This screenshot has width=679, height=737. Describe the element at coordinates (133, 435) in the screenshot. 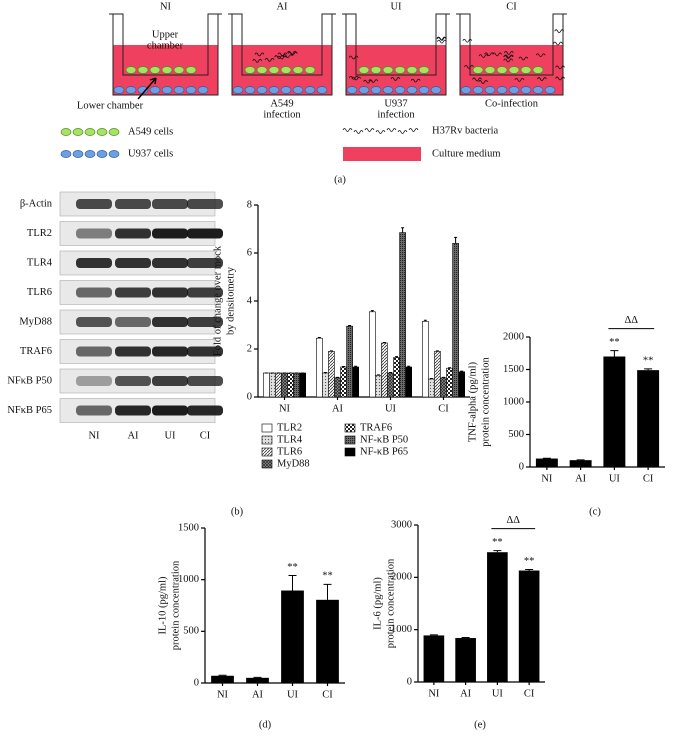

I see `blot-column-label: AI` at that location.